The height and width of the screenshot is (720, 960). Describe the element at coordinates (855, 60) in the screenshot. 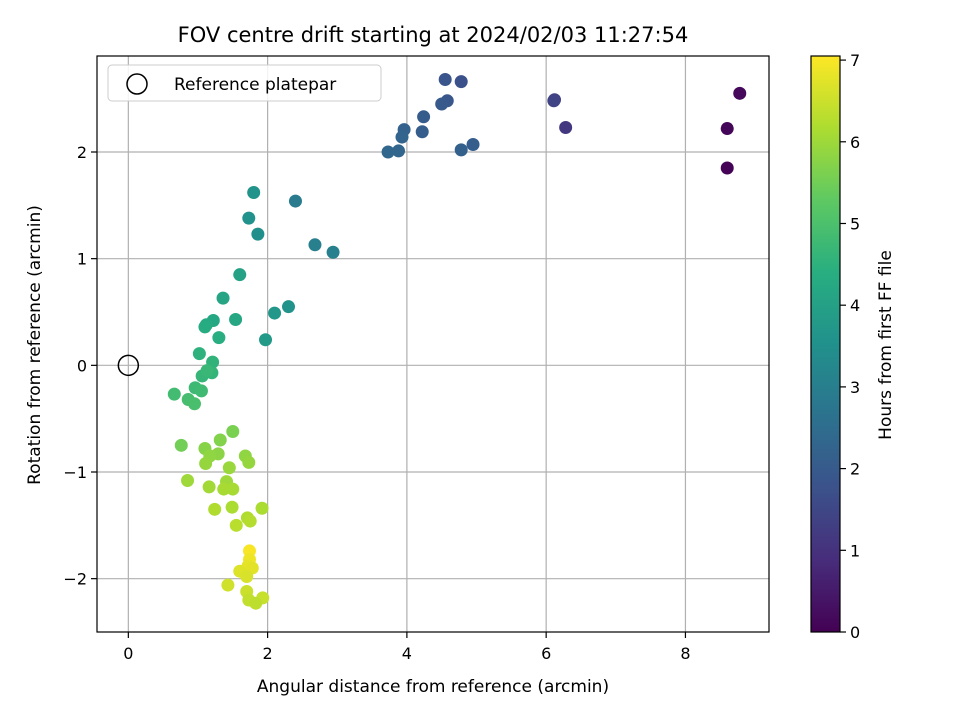

I see `colorbar-tick-label: 7` at that location.